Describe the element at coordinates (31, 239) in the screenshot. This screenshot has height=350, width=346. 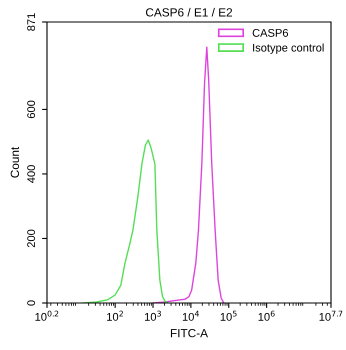
I see `y-tick-label: 200` at that location.